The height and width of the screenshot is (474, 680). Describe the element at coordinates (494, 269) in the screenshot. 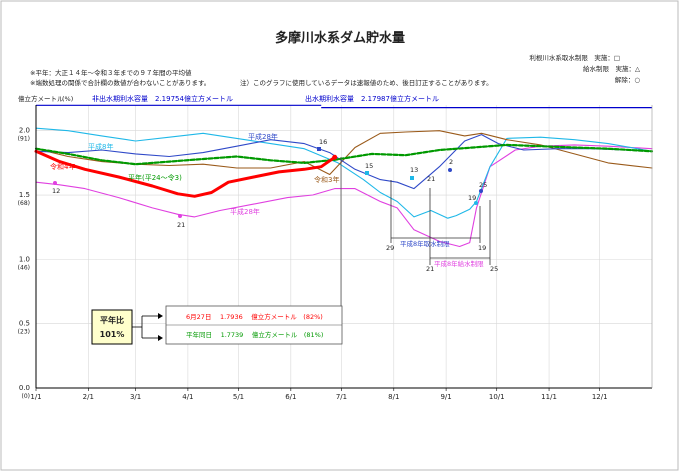

I see `anno-25b: 25` at that location.